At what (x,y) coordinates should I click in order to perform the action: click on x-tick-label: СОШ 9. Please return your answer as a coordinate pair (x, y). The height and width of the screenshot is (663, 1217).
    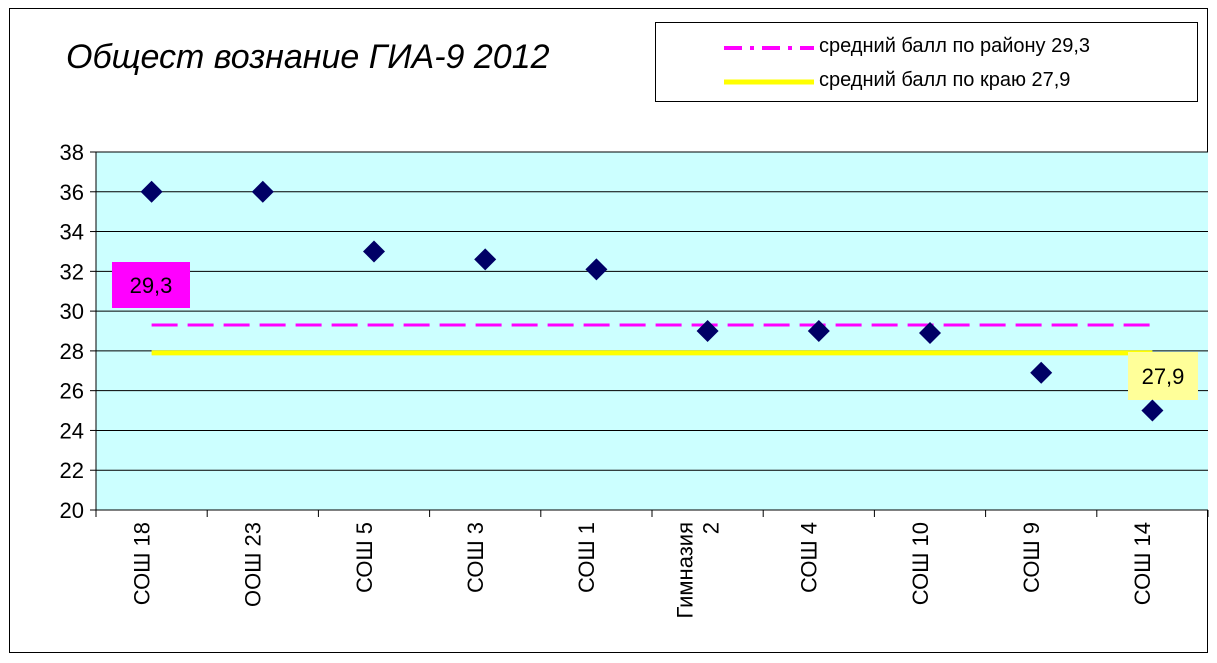
    Looking at the image, I should click on (1031, 557).